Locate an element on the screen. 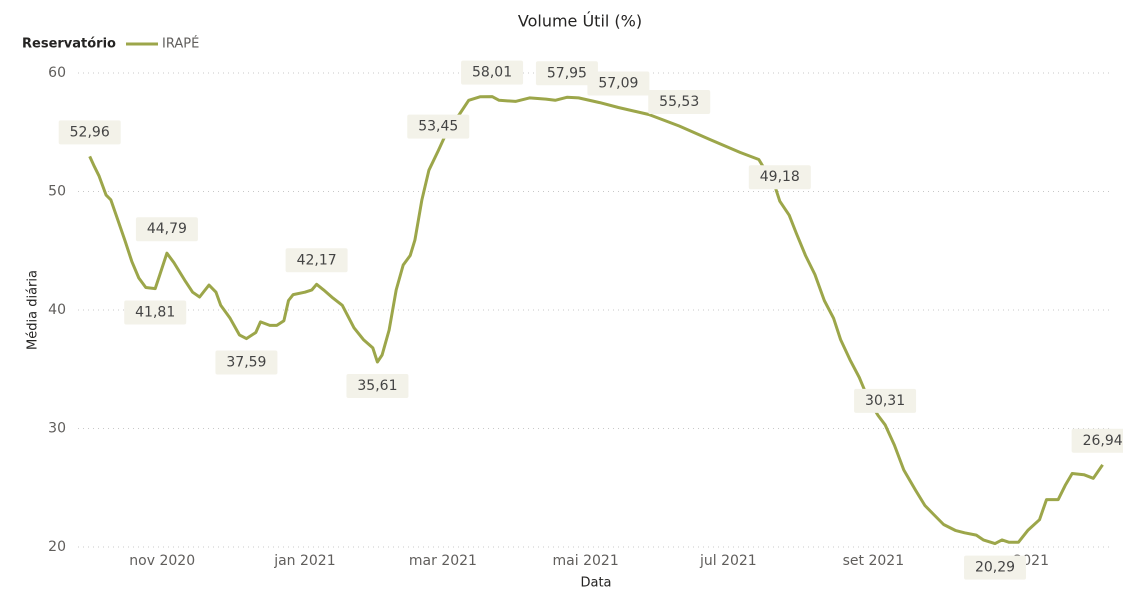 The width and height of the screenshot is (1123, 595). chart-title: Volume Útil (%) is located at coordinates (580, 21).